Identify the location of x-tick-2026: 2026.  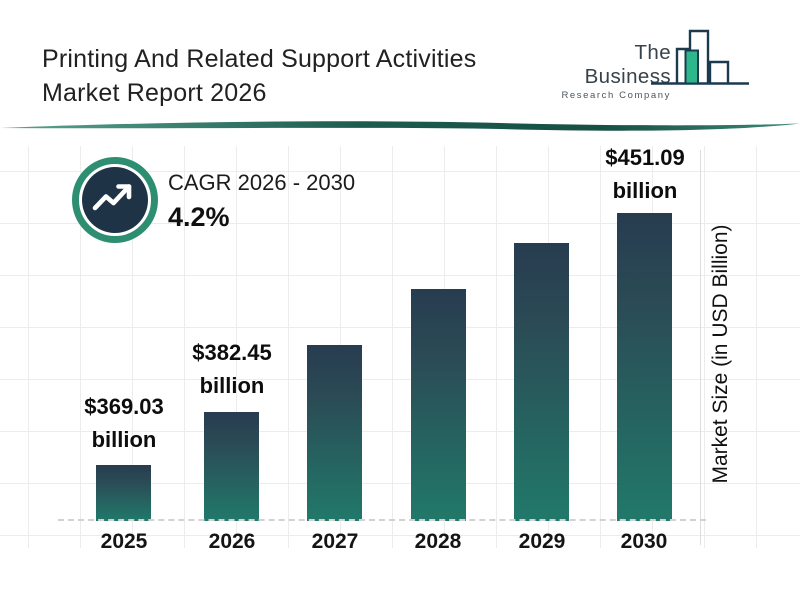
(232, 541).